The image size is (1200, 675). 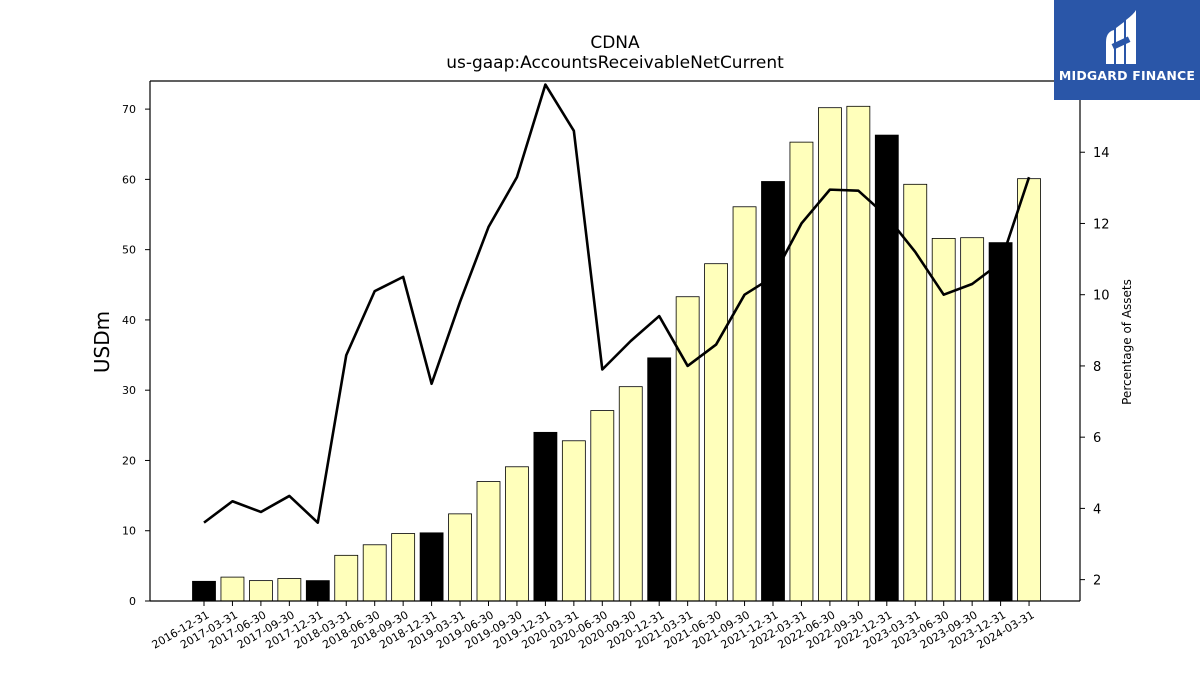 I want to click on y2-tick-label: 10, so click(x=1101, y=296).